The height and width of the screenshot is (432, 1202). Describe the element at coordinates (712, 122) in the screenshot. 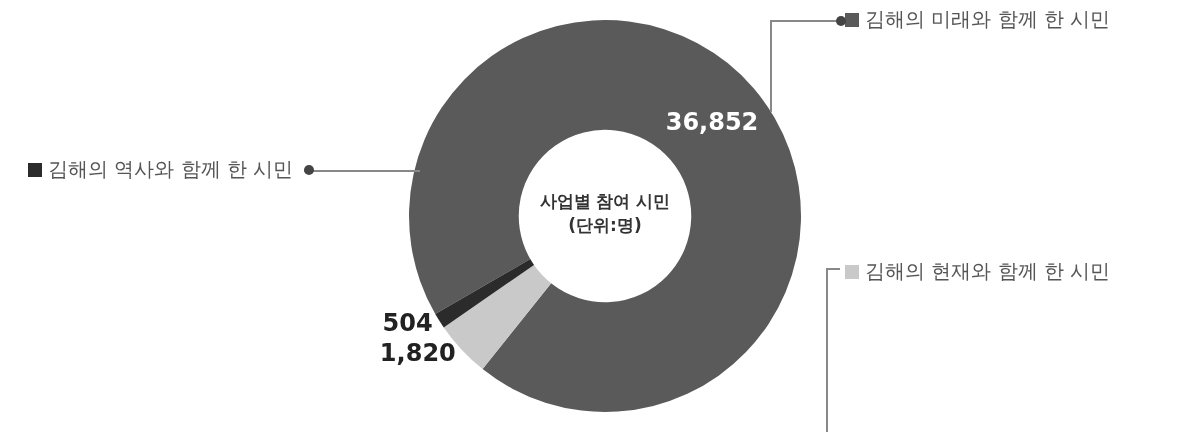

I see `data-label: 36,852` at that location.